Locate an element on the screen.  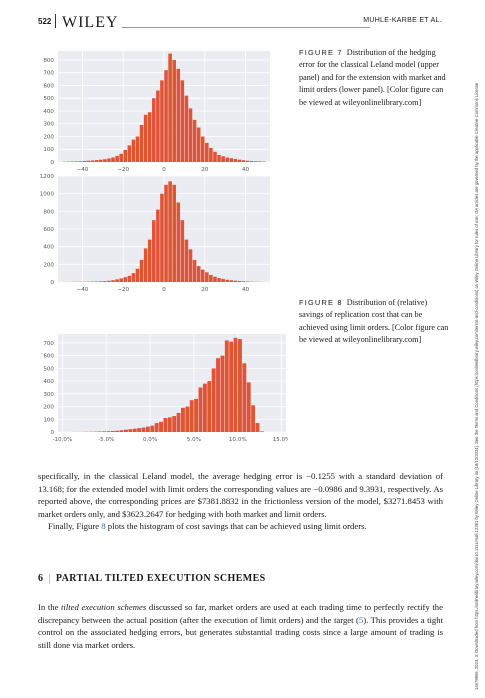
paragraph-tilted-em: tilted execution schemes is located at coordinates (104, 607).